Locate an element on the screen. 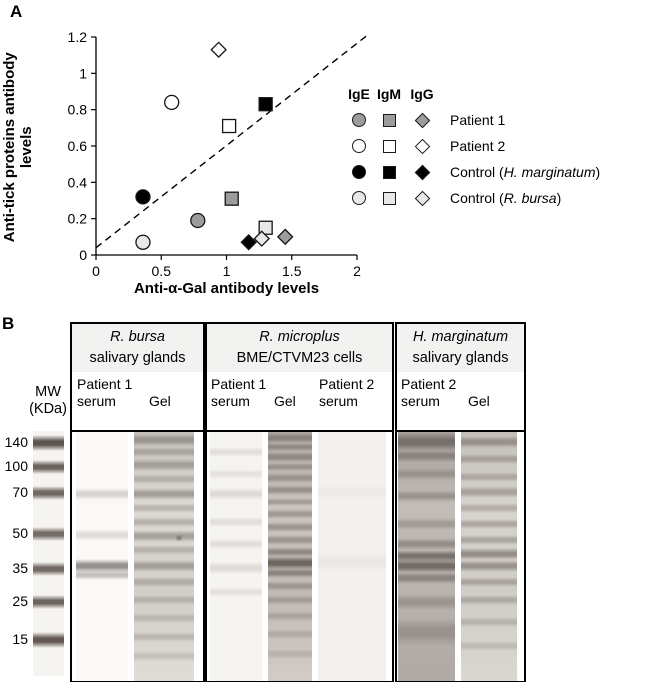  blot-area-h-marginatum is located at coordinates (460, 555).